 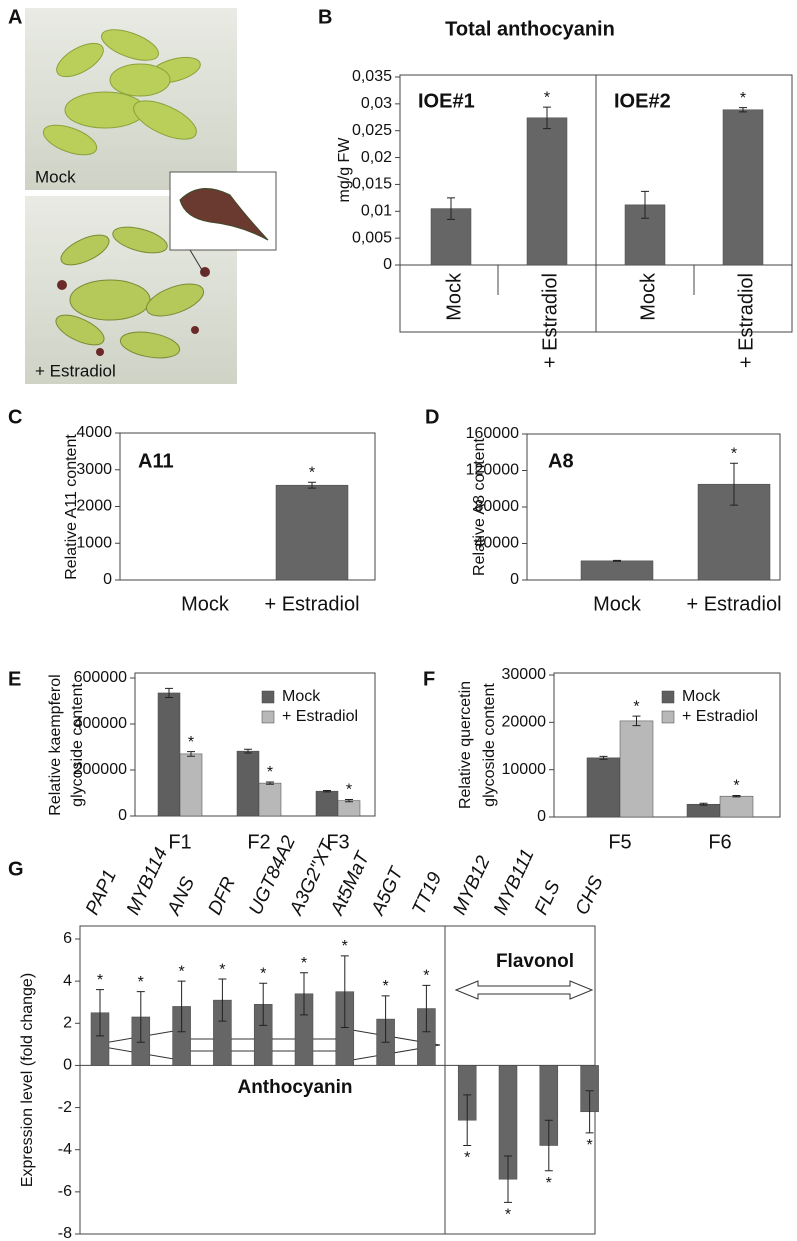 What do you see at coordinates (337, 842) in the screenshot?
I see `x-tick-label: F3` at bounding box center [337, 842].